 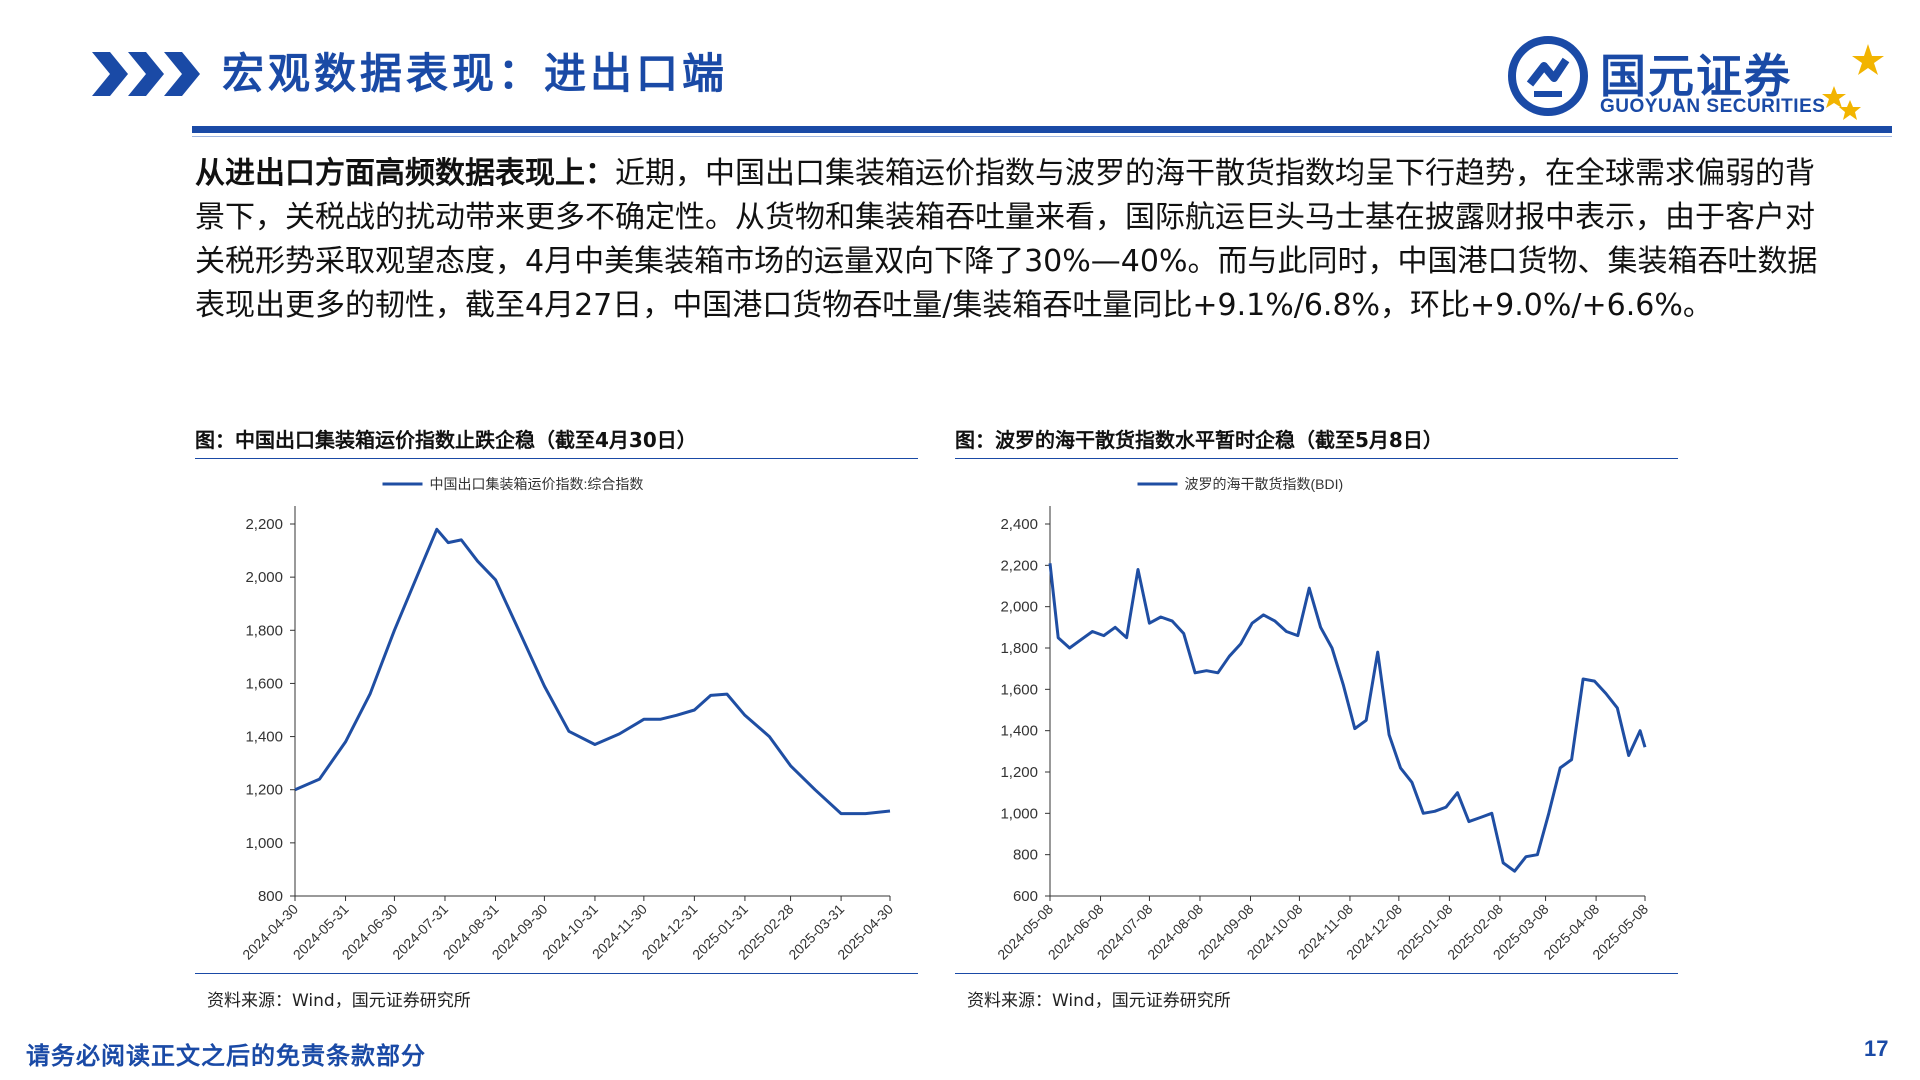 I want to click on legend: 波罗的海干散货指数(BDI), so click(x=1240, y=484).